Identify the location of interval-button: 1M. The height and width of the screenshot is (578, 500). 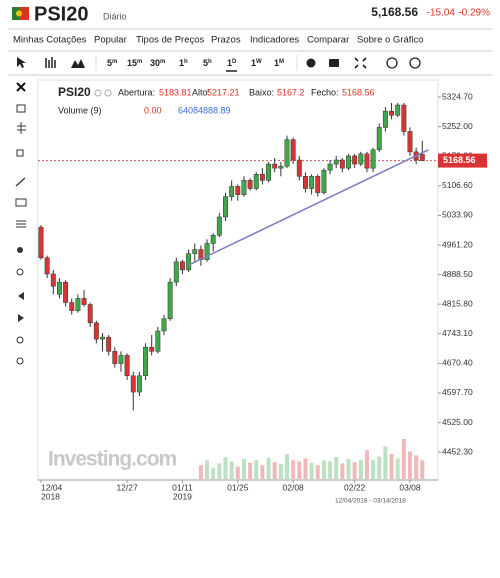
(279, 63).